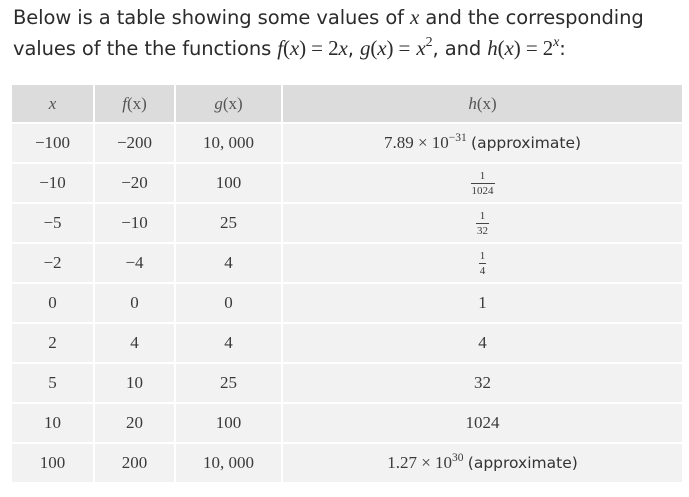 This screenshot has height=497, width=689. Describe the element at coordinates (415, 17) in the screenshot. I see `intro-var-x: x` at that location.